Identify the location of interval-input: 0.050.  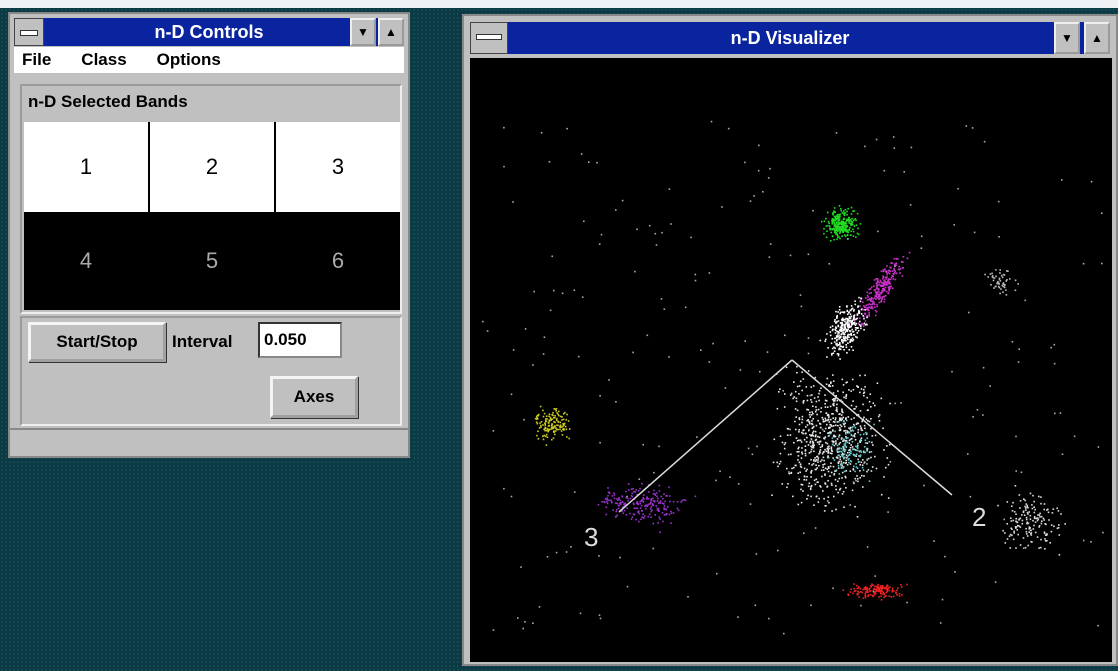
(300, 340).